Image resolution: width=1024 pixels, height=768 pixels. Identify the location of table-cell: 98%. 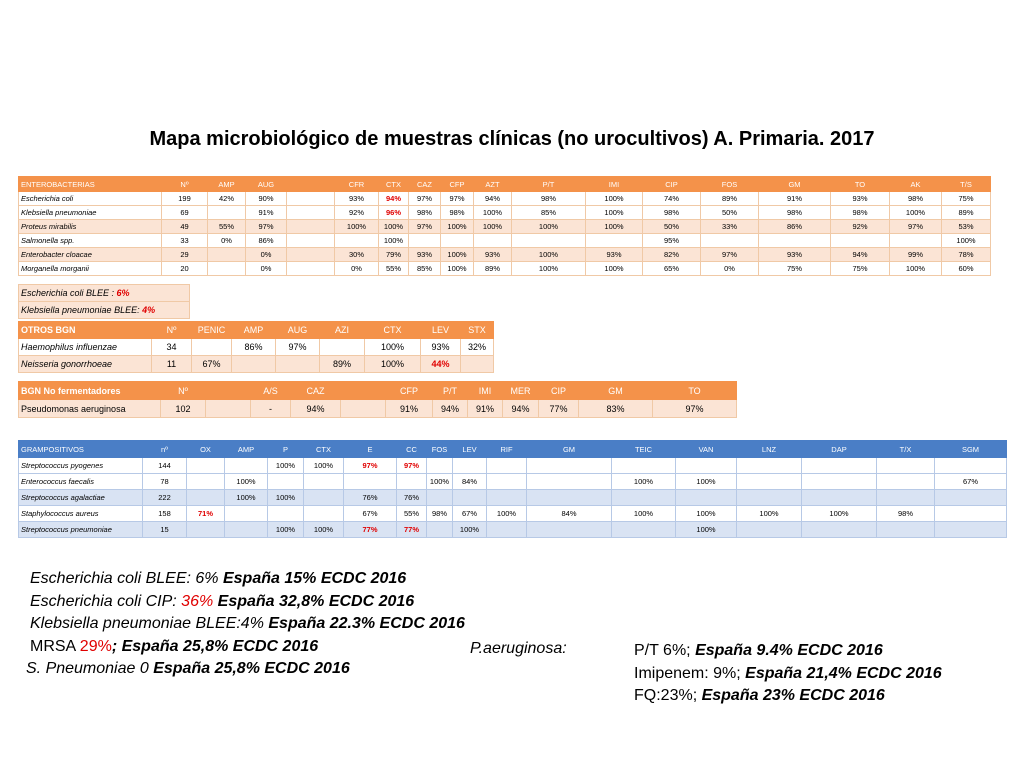
(548, 198).